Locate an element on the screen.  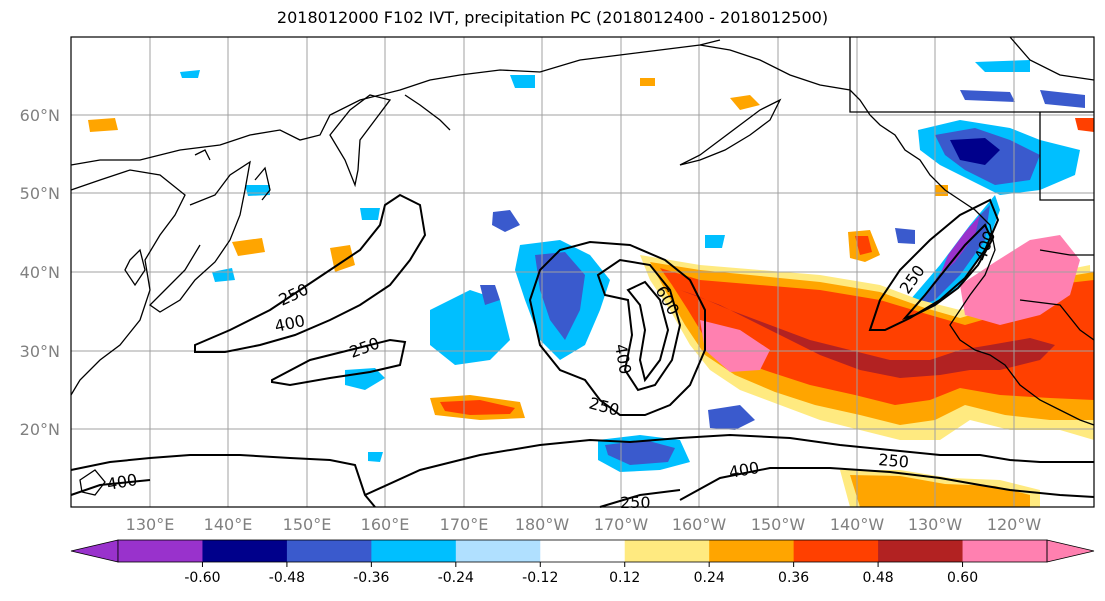
lat-label: 40°N is located at coordinates (40, 272).